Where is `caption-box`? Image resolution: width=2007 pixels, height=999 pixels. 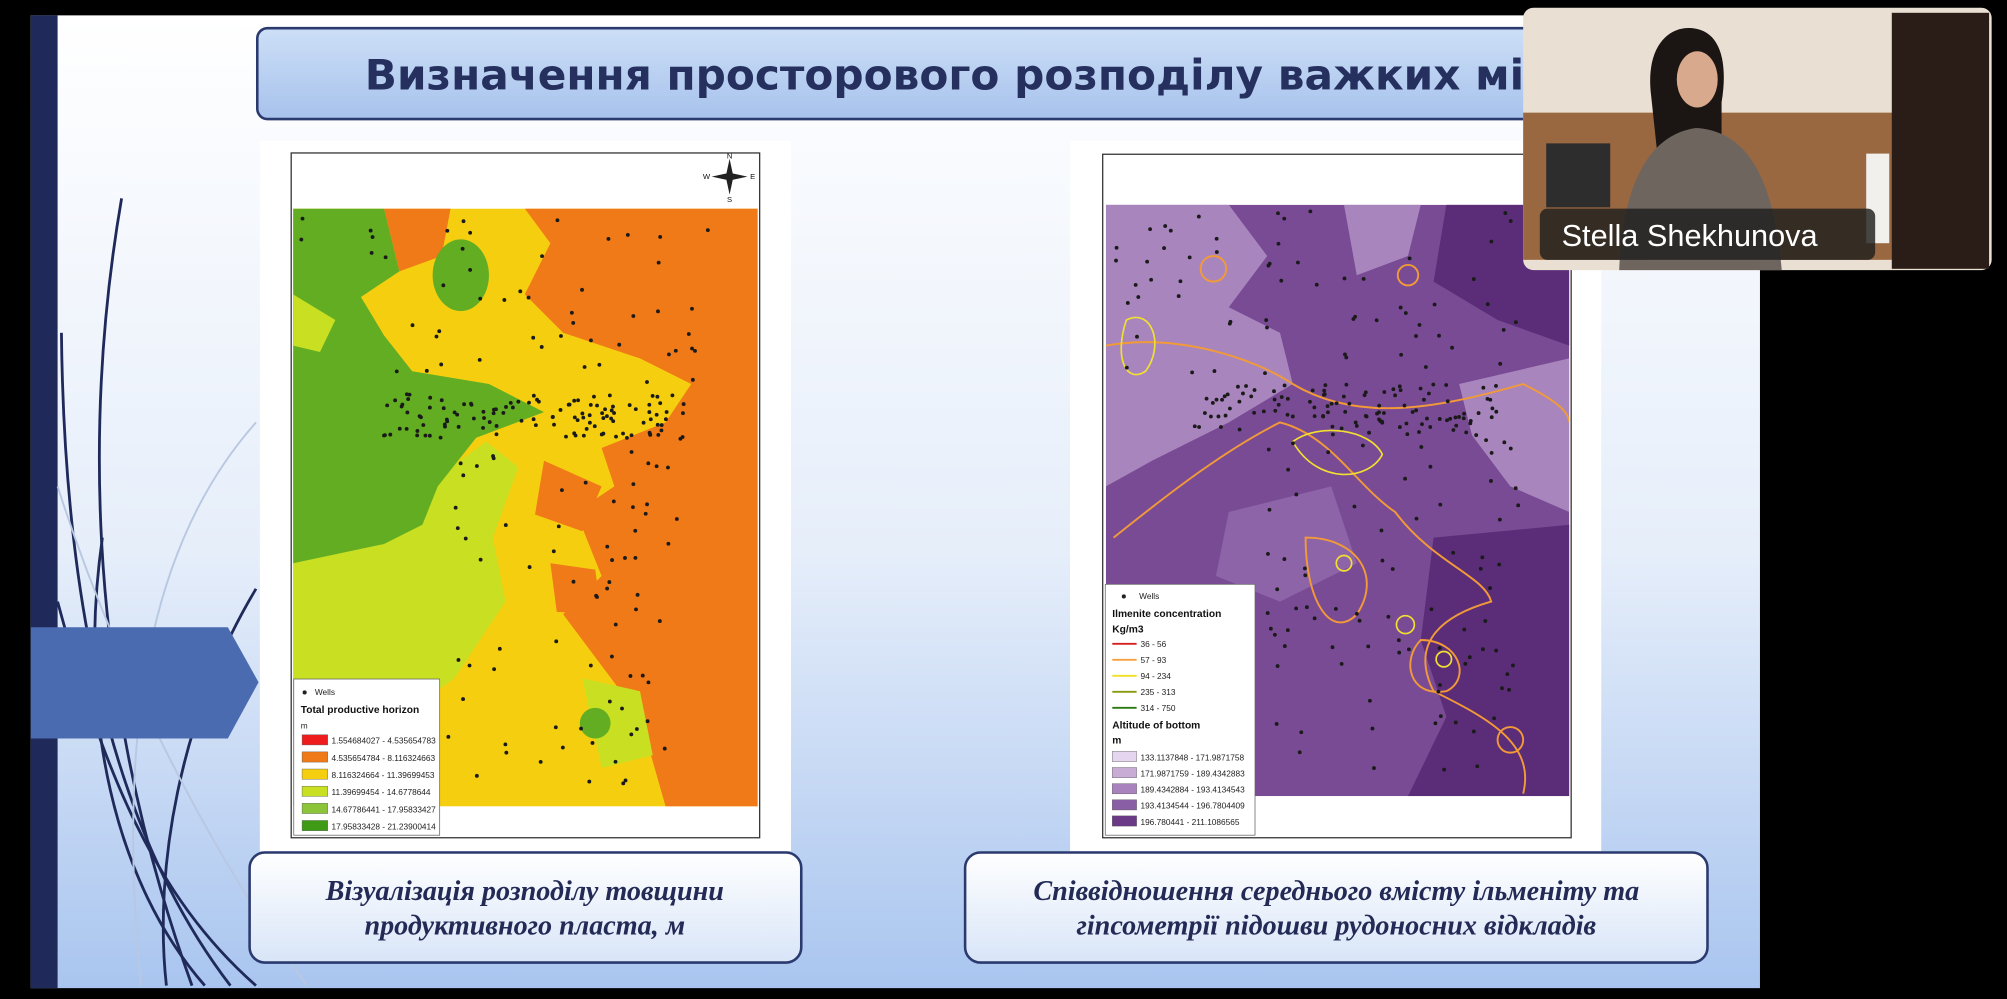 caption-box is located at coordinates (1336, 907).